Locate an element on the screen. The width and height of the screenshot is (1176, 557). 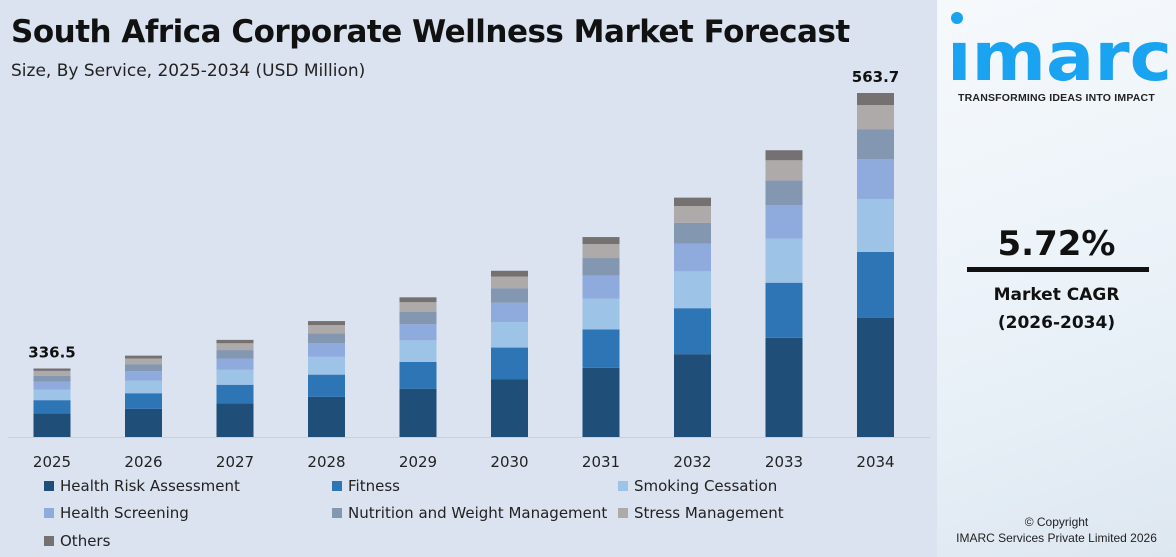
bar-segment-health-screening-2028 is located at coordinates (326, 350).